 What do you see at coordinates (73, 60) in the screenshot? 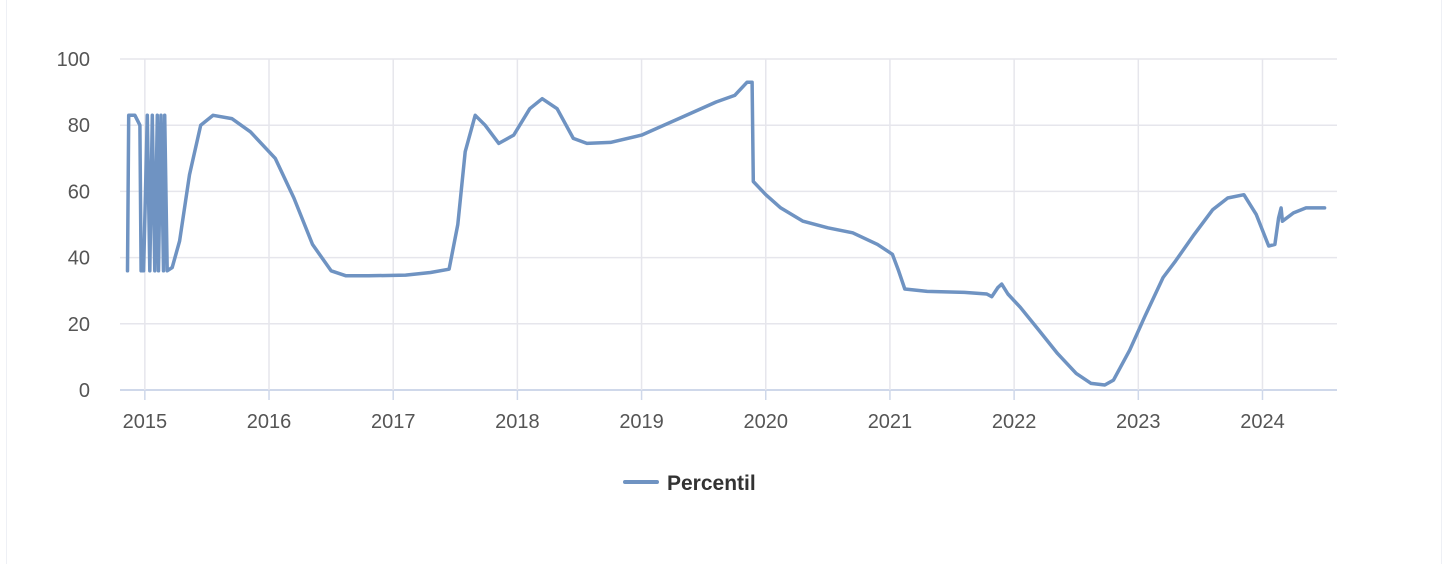
I see `y-tick-label: 100` at bounding box center [73, 60].